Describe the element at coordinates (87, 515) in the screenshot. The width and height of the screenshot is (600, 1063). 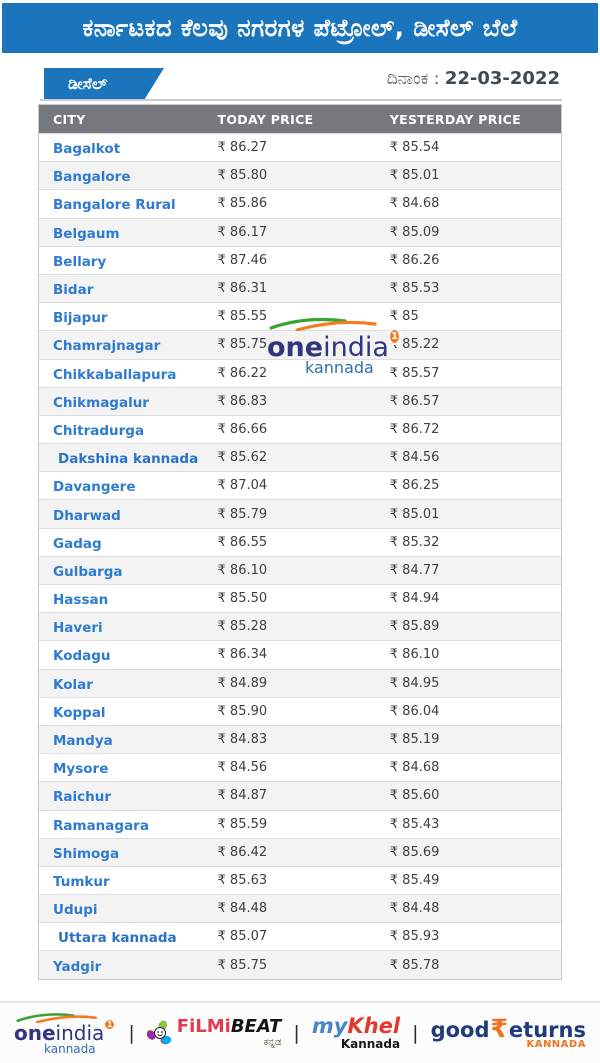
I see `city-link: Dharwad` at that location.